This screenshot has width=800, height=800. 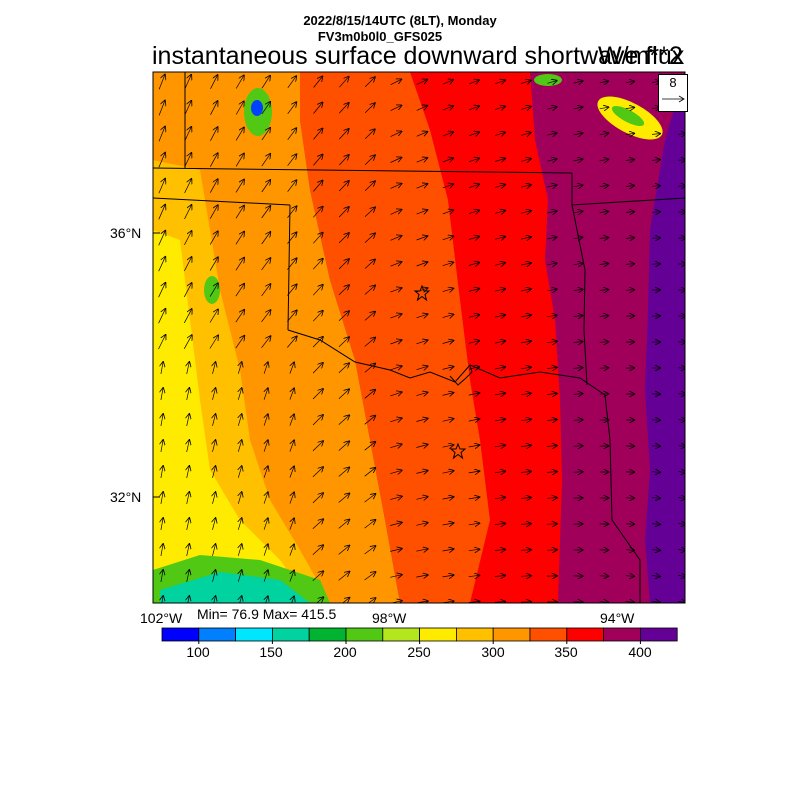 What do you see at coordinates (419, 642) in the screenshot?
I see `colorbar-ticks` at bounding box center [419, 642].